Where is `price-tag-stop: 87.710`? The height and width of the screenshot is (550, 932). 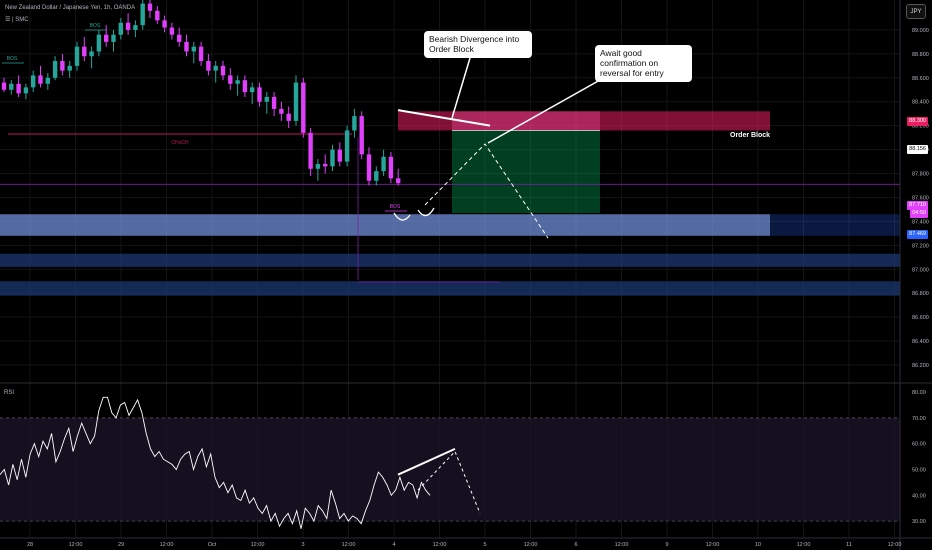
price-tag-stop: 87.710 is located at coordinates (917, 205).